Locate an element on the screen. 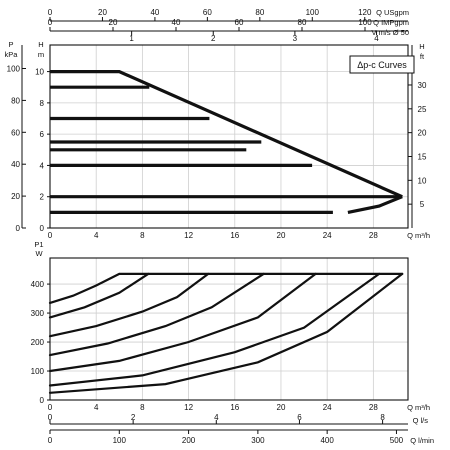 The height and width of the screenshot is (450, 450). velocity-axis-label: V m/s Ø 50 is located at coordinates (390, 32).